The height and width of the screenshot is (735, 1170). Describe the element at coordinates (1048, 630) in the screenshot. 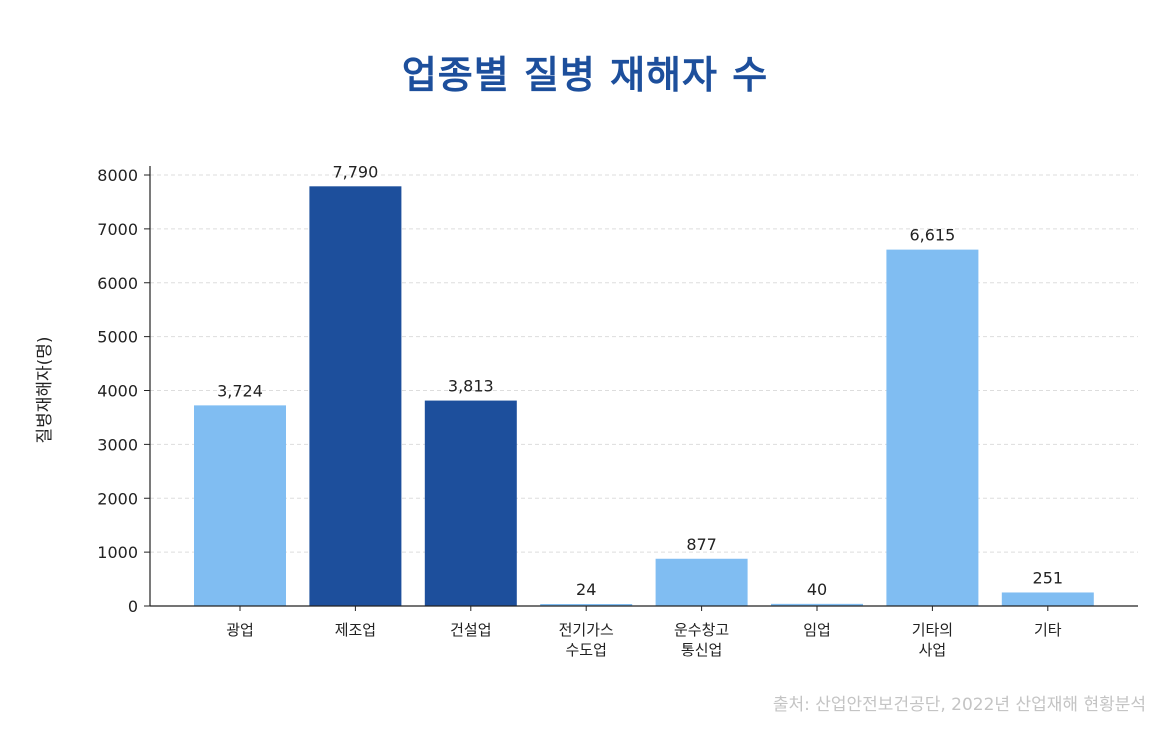

I see `x-tick-label: 기타` at that location.